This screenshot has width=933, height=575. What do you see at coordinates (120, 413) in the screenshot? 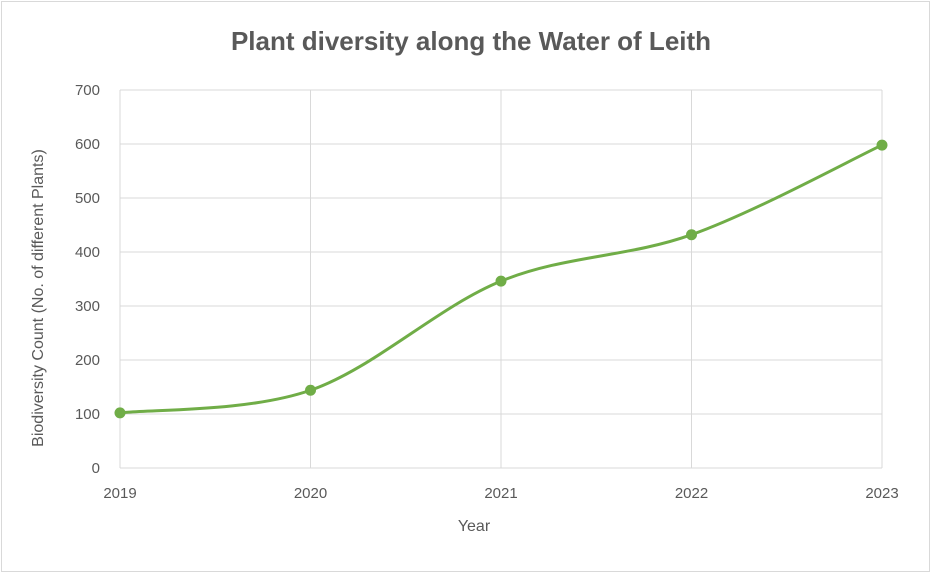
I see `data-point-2019` at bounding box center [120, 413].